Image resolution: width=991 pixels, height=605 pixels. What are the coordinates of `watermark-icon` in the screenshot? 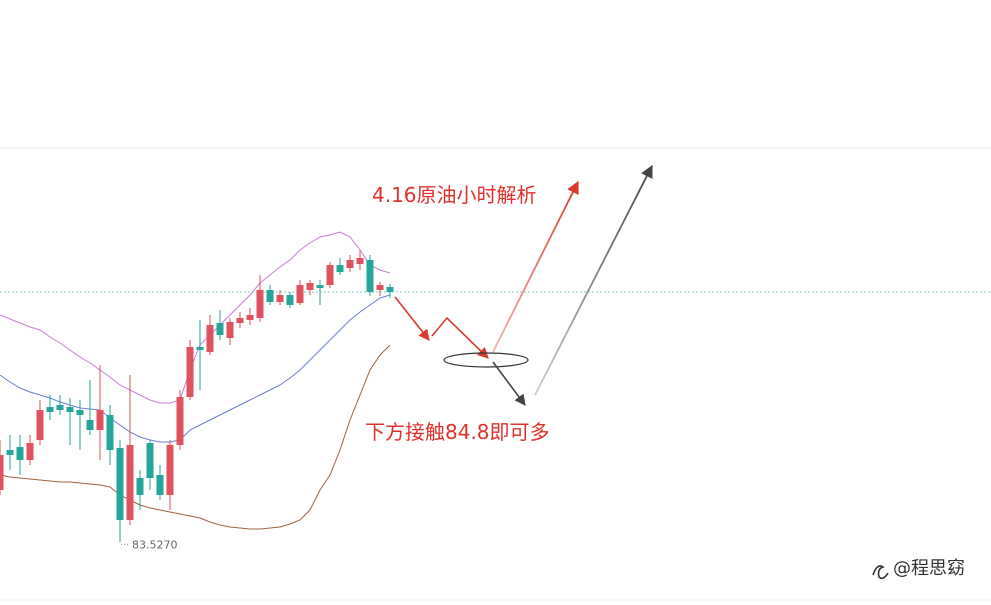 It's located at (880, 572).